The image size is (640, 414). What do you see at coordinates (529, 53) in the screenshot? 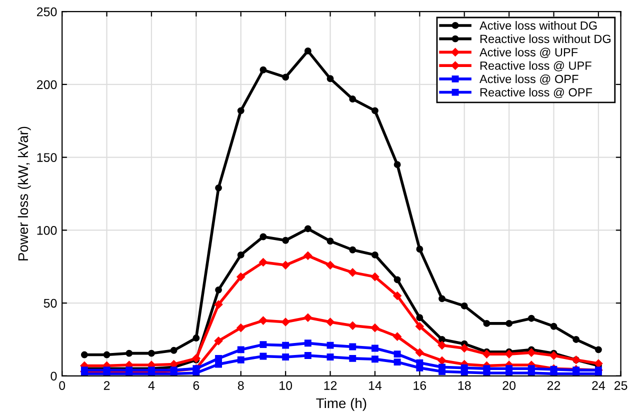
I see `legend-label: Active loss @ UPF` at bounding box center [529, 53].